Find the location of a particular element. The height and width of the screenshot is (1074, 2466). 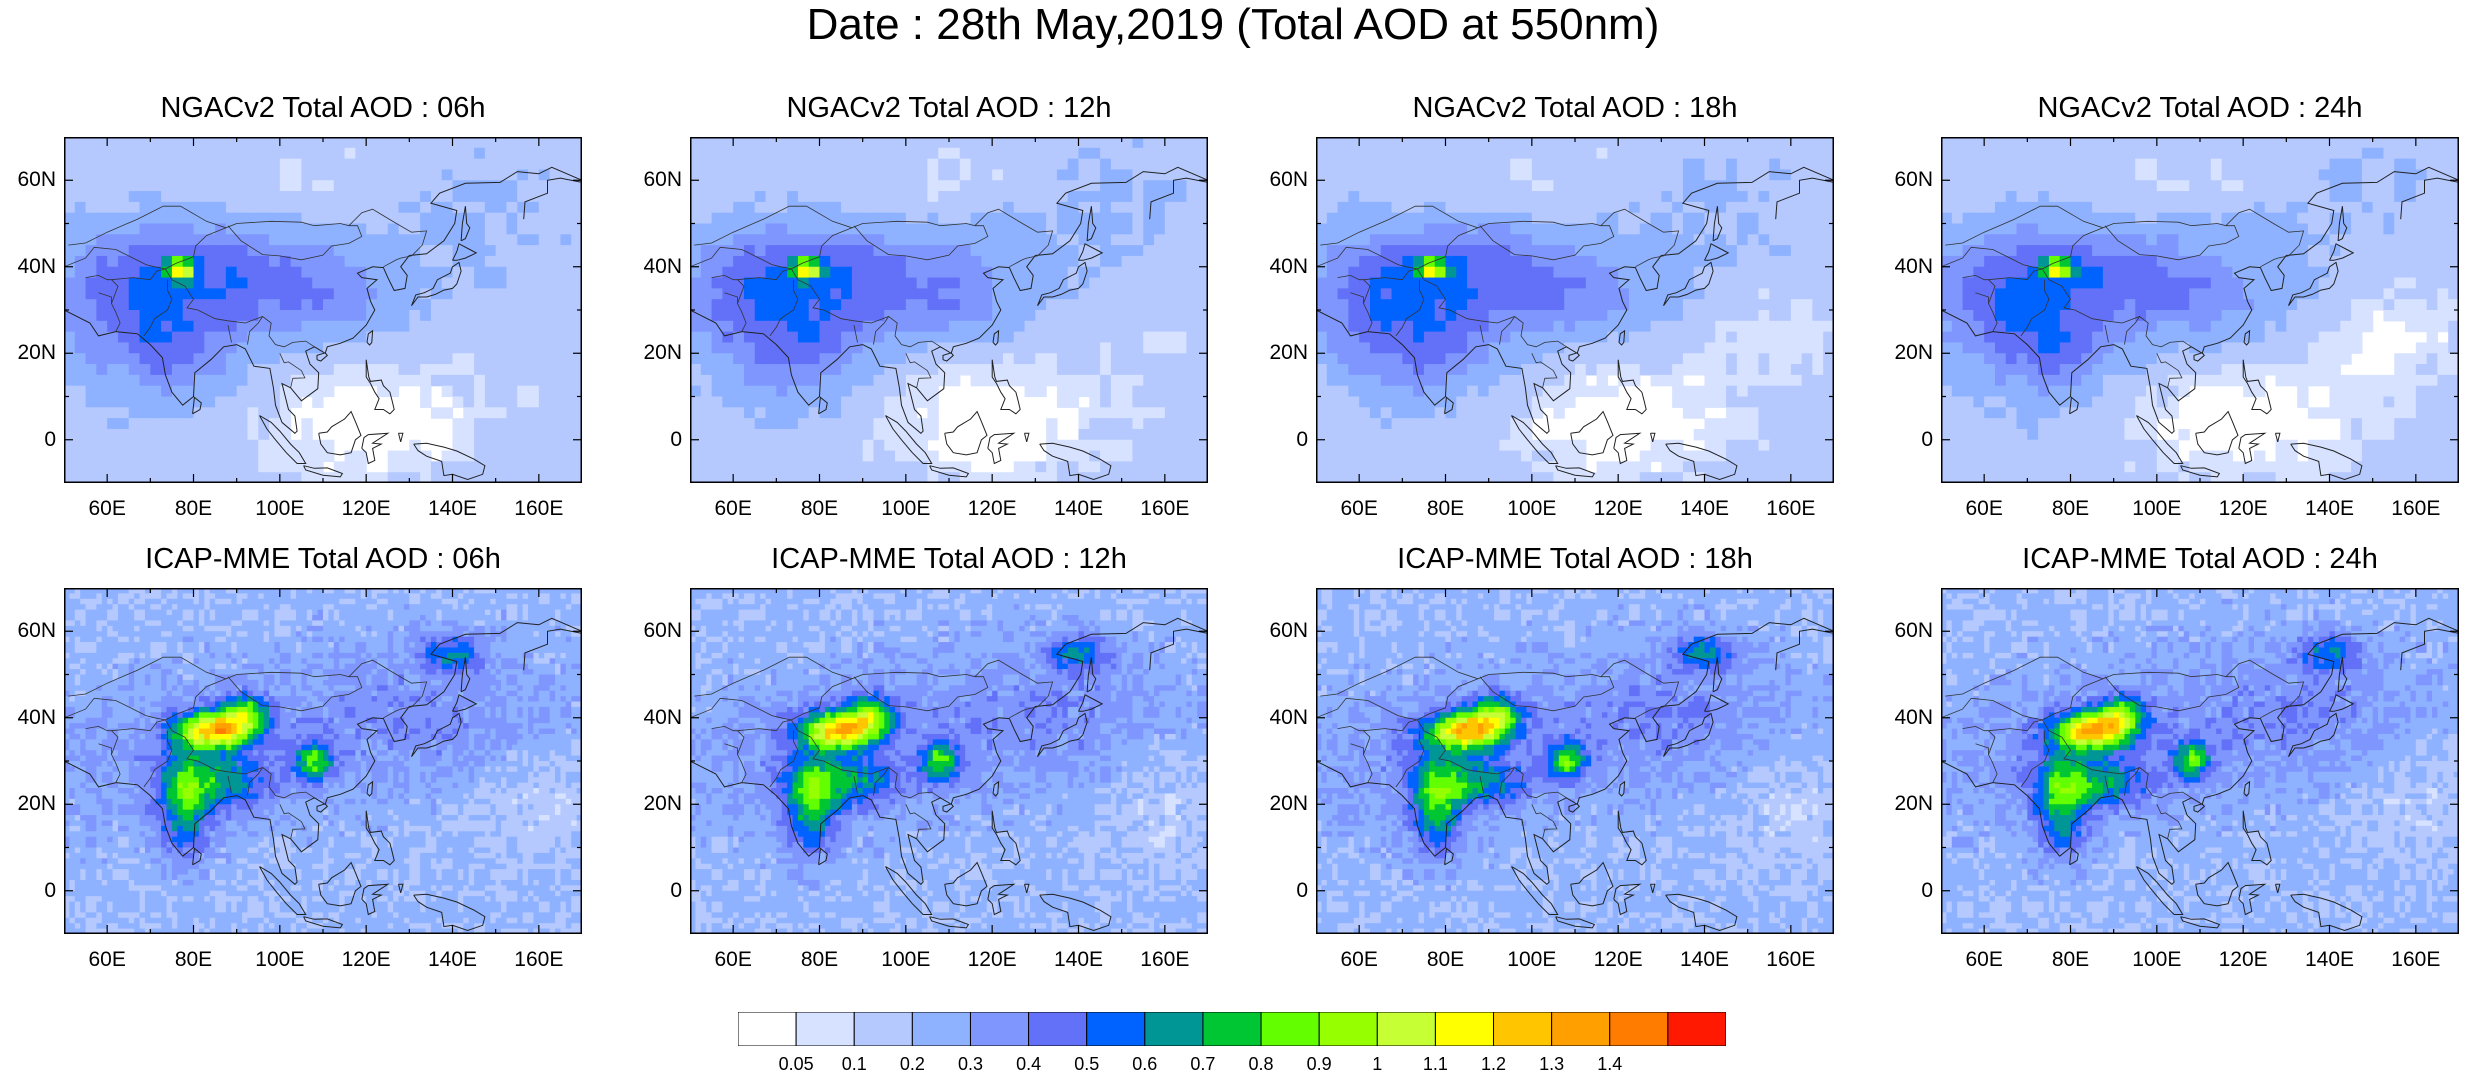

colorbar-label: 0.8 is located at coordinates (1261, 1064).